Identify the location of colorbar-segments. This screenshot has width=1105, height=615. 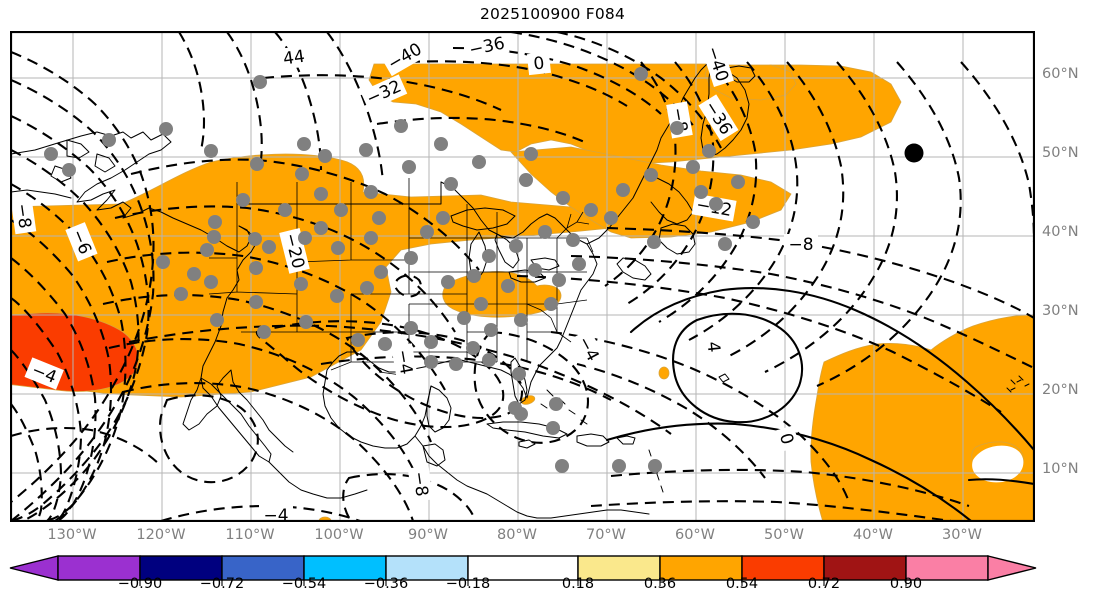
(523, 568).